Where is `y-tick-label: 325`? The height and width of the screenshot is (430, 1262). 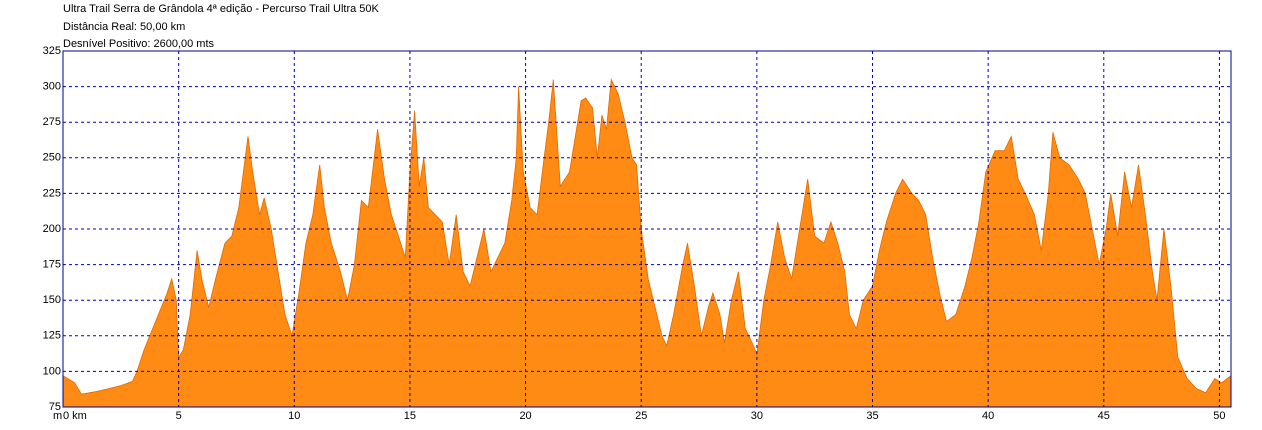 y-tick-label: 325 is located at coordinates (52, 51).